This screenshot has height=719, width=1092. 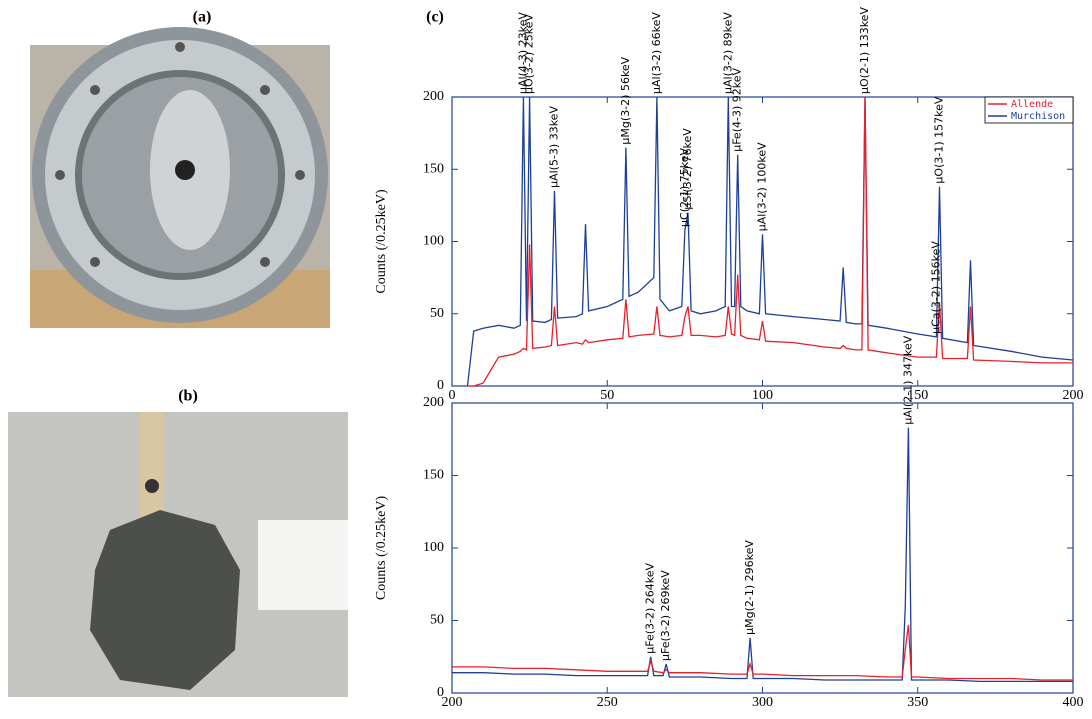 I want to click on peak-annotation: μSi(3-2) 76keV, so click(x=687, y=169).